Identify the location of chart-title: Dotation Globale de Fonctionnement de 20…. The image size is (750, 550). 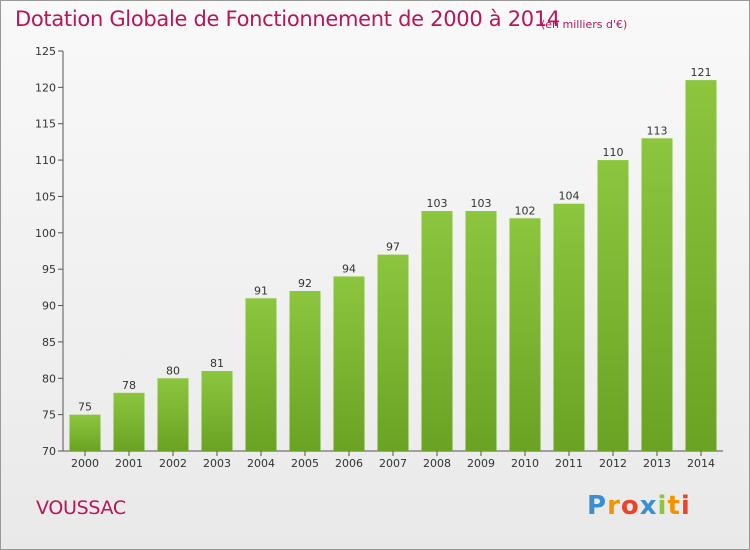
(287, 19).